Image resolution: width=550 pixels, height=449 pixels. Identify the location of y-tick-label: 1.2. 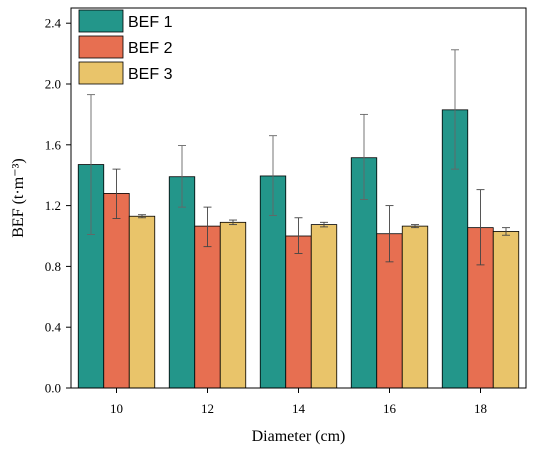
(53, 205).